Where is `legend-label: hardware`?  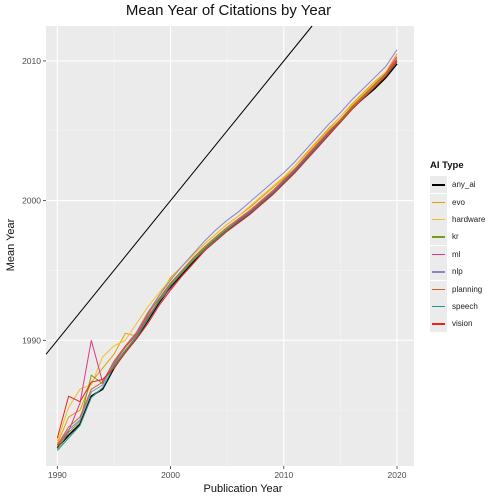 legend-label: hardware is located at coordinates (469, 219).